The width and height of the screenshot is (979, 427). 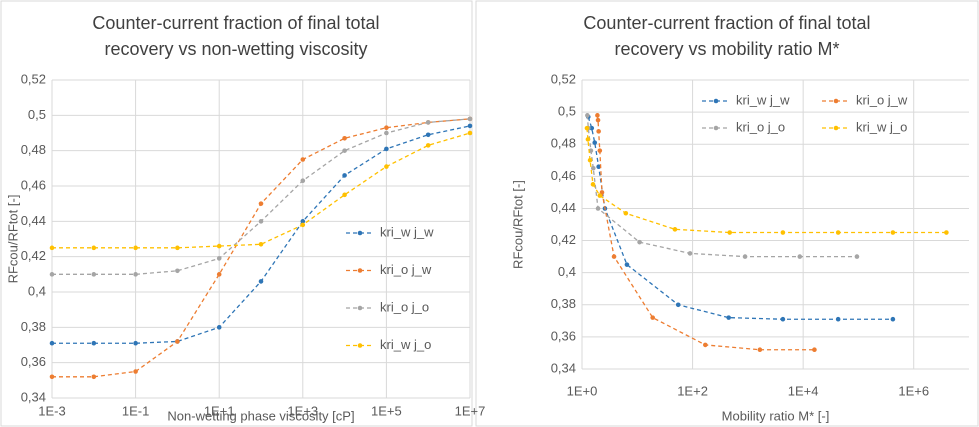 I want to click on x-tick-label: 1E+5, so click(x=386, y=410).